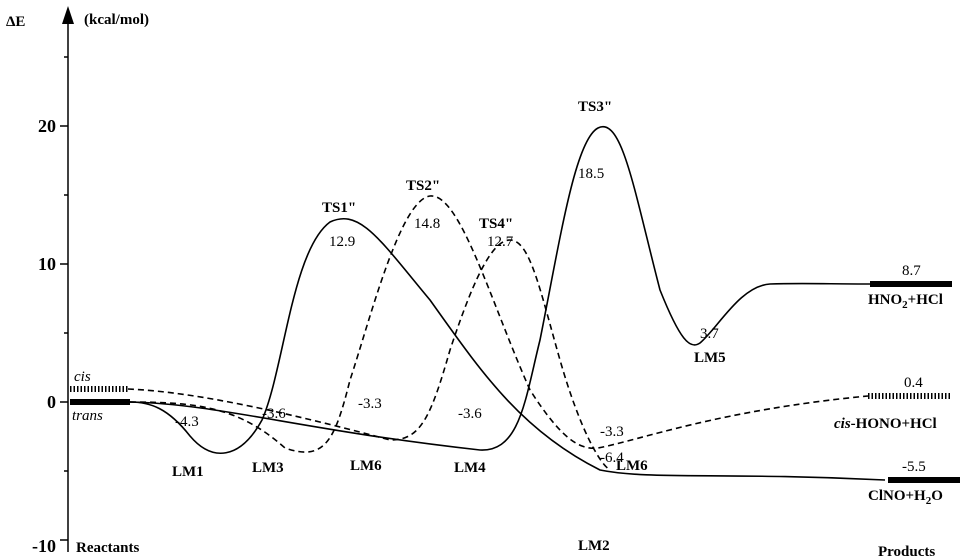 Image resolution: width=971 pixels, height=559 pixels. I want to click on cis-hono-energy: 0.4, so click(913, 383).